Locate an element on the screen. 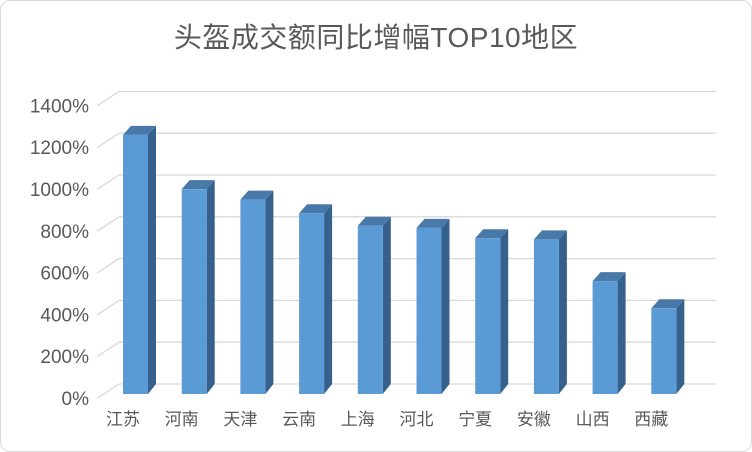 The image size is (752, 452). y-axis-label: 0% is located at coordinates (76, 399).